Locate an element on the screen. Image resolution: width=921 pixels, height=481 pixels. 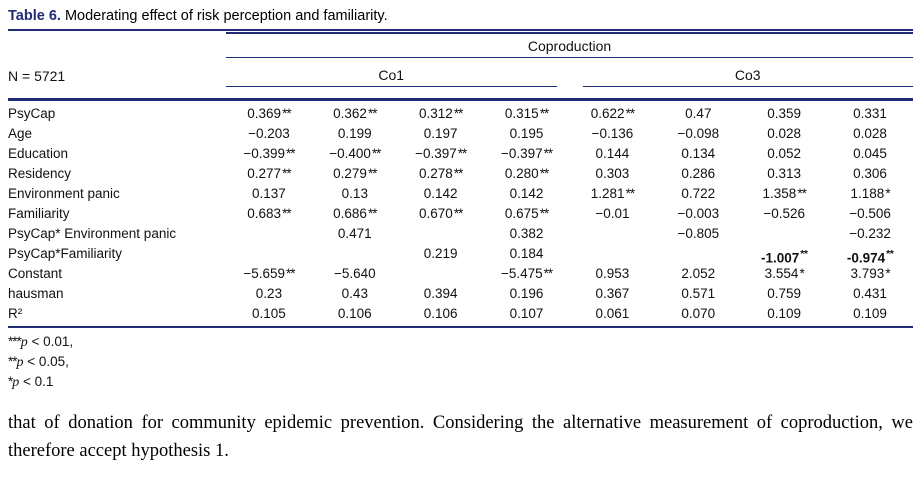
column-groups: Co1 Co3 is located at coordinates (569, 72).